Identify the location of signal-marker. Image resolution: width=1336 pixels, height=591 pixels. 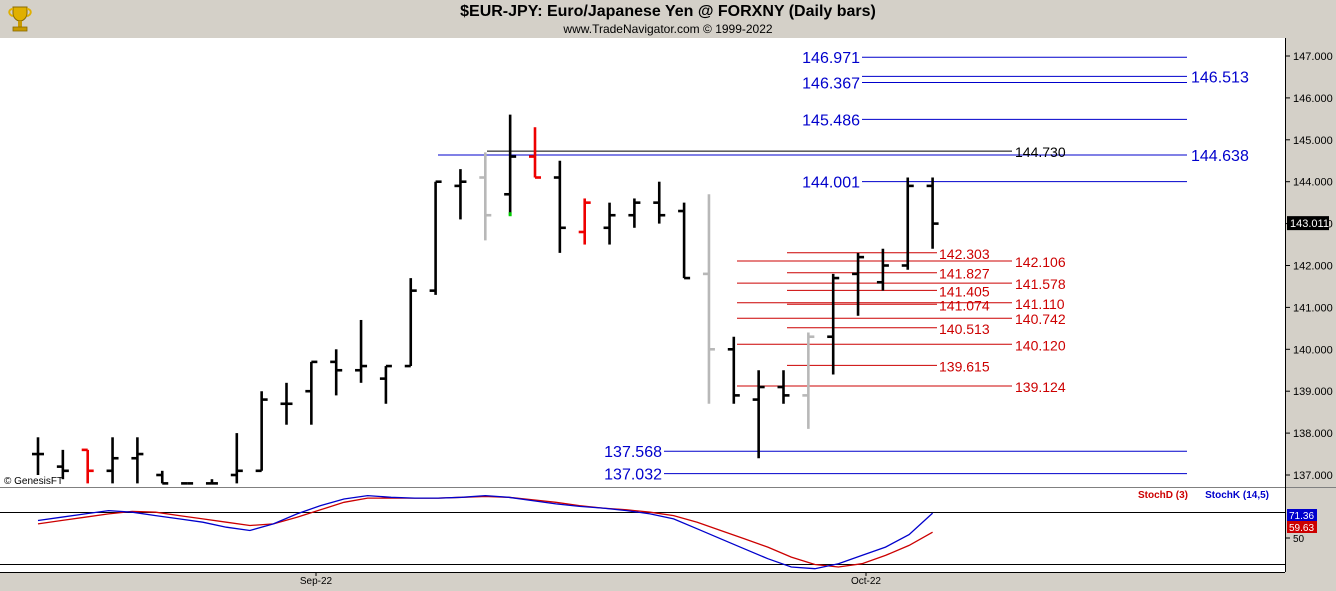
(510, 214).